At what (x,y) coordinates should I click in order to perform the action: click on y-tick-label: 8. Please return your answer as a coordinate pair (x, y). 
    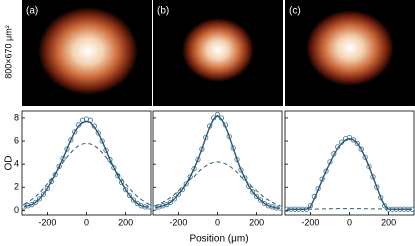
    Looking at the image, I should click on (16, 117).